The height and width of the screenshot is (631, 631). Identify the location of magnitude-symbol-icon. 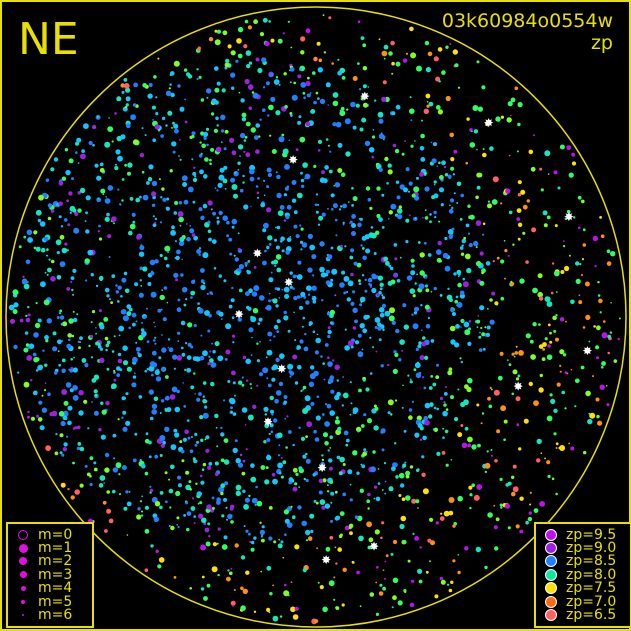
(23, 561).